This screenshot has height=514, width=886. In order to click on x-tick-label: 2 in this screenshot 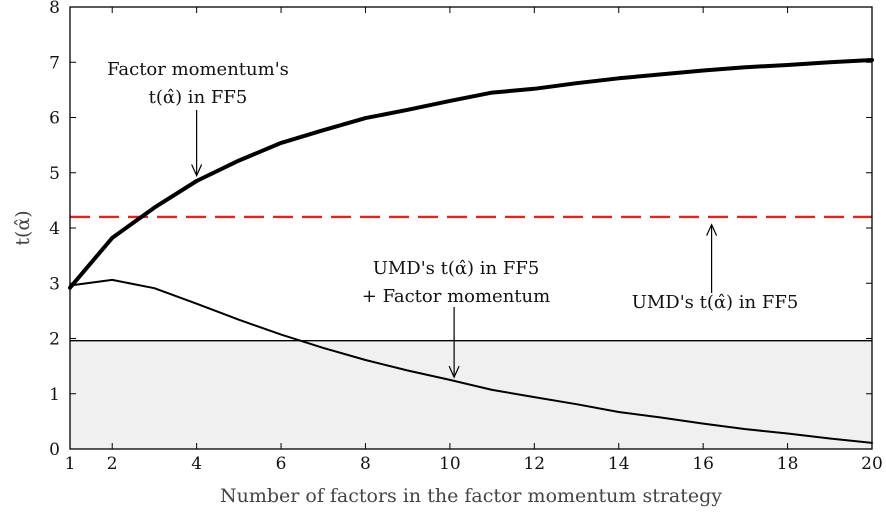, I will do `click(112, 464)`.